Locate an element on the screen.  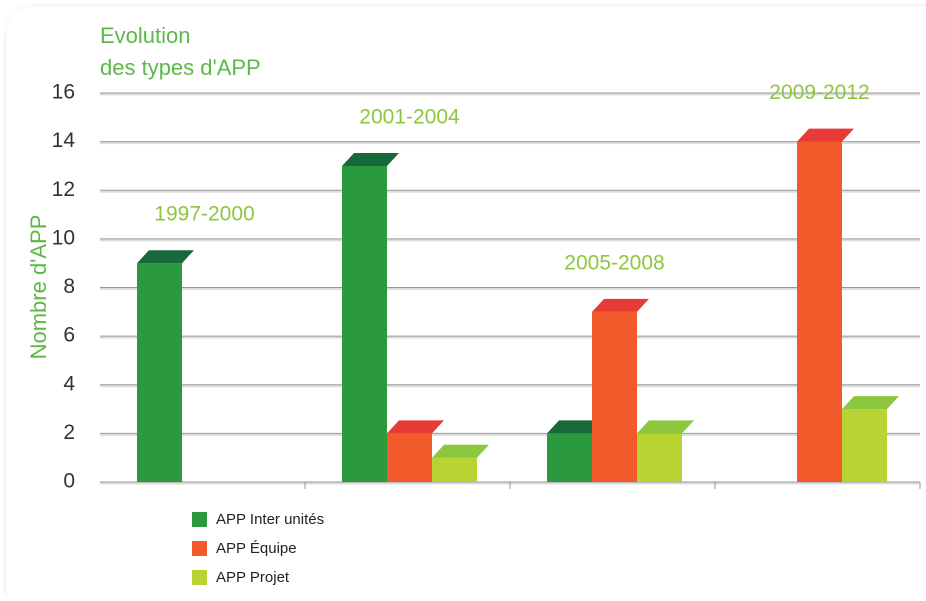
y-tick-label: 12 is located at coordinates (63, 189).